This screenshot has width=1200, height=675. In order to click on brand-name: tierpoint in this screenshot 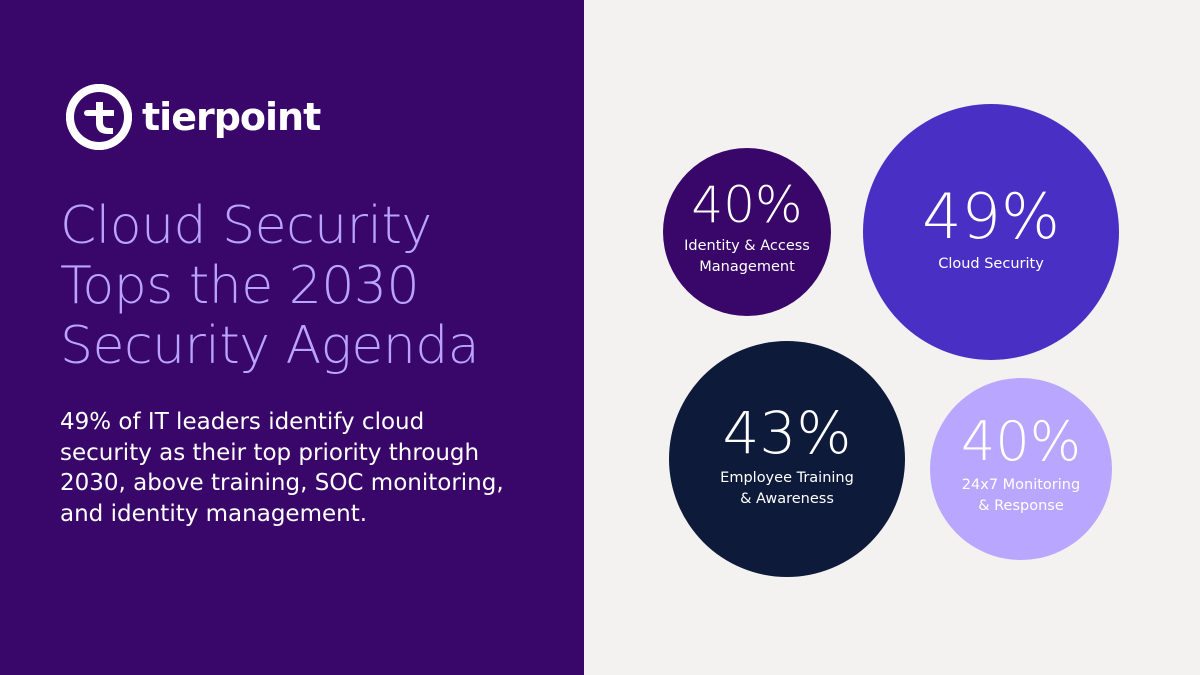, I will do `click(231, 117)`.